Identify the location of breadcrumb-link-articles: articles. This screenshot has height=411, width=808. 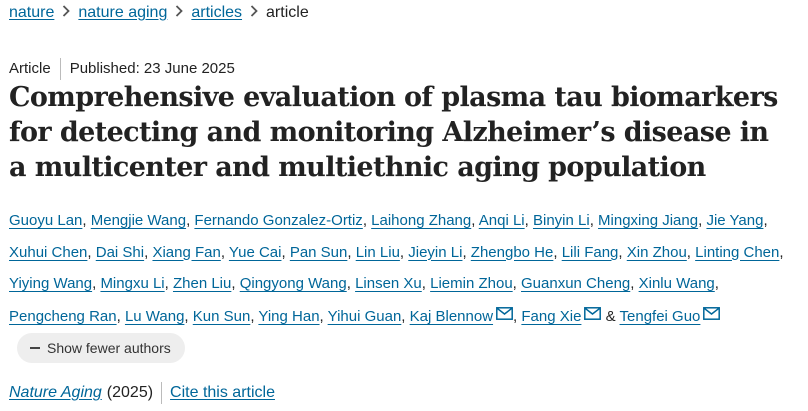
(217, 12).